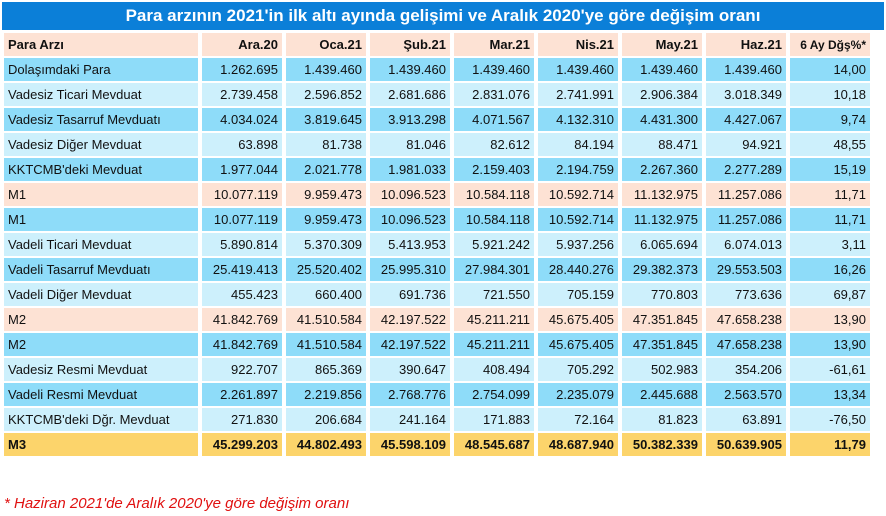 The width and height of the screenshot is (886, 516). Describe the element at coordinates (242, 44) in the screenshot. I see `column-header: Ara.20` at that location.